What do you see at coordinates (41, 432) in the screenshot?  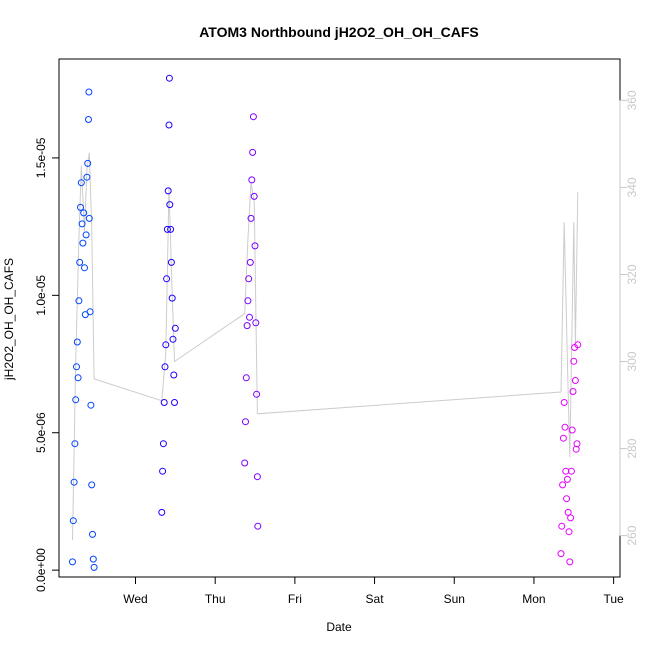 I see `y-tick-label: 5.0e-06` at bounding box center [41, 432].